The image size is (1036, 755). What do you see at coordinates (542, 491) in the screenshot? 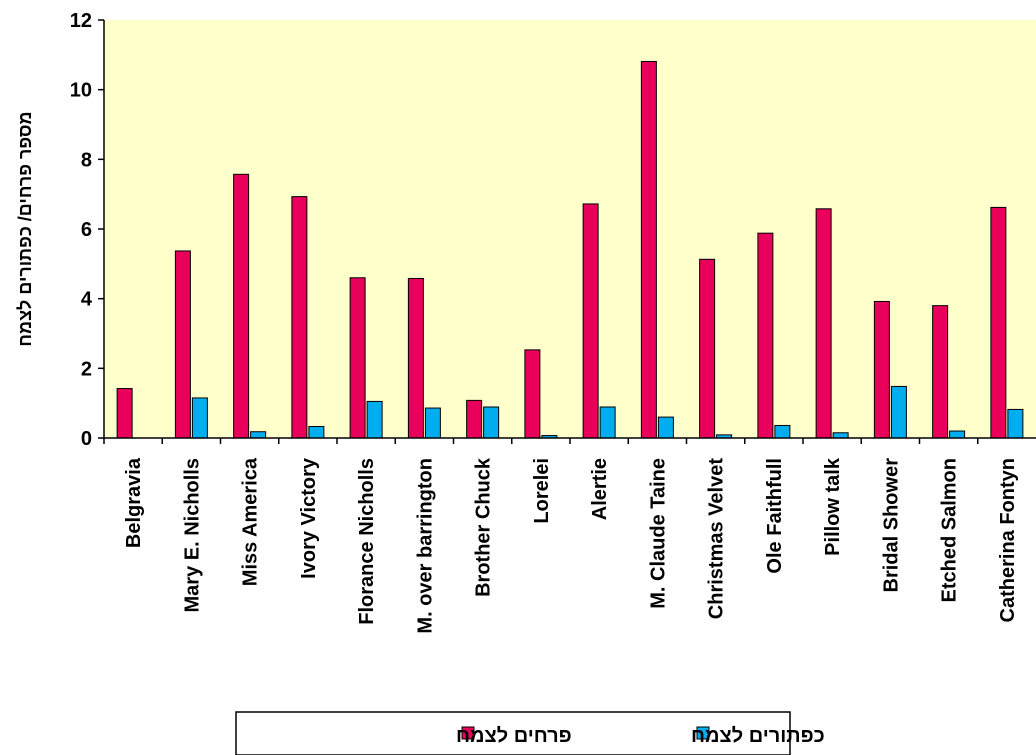
I see `x-tick-label: Lorelei` at bounding box center [542, 491].